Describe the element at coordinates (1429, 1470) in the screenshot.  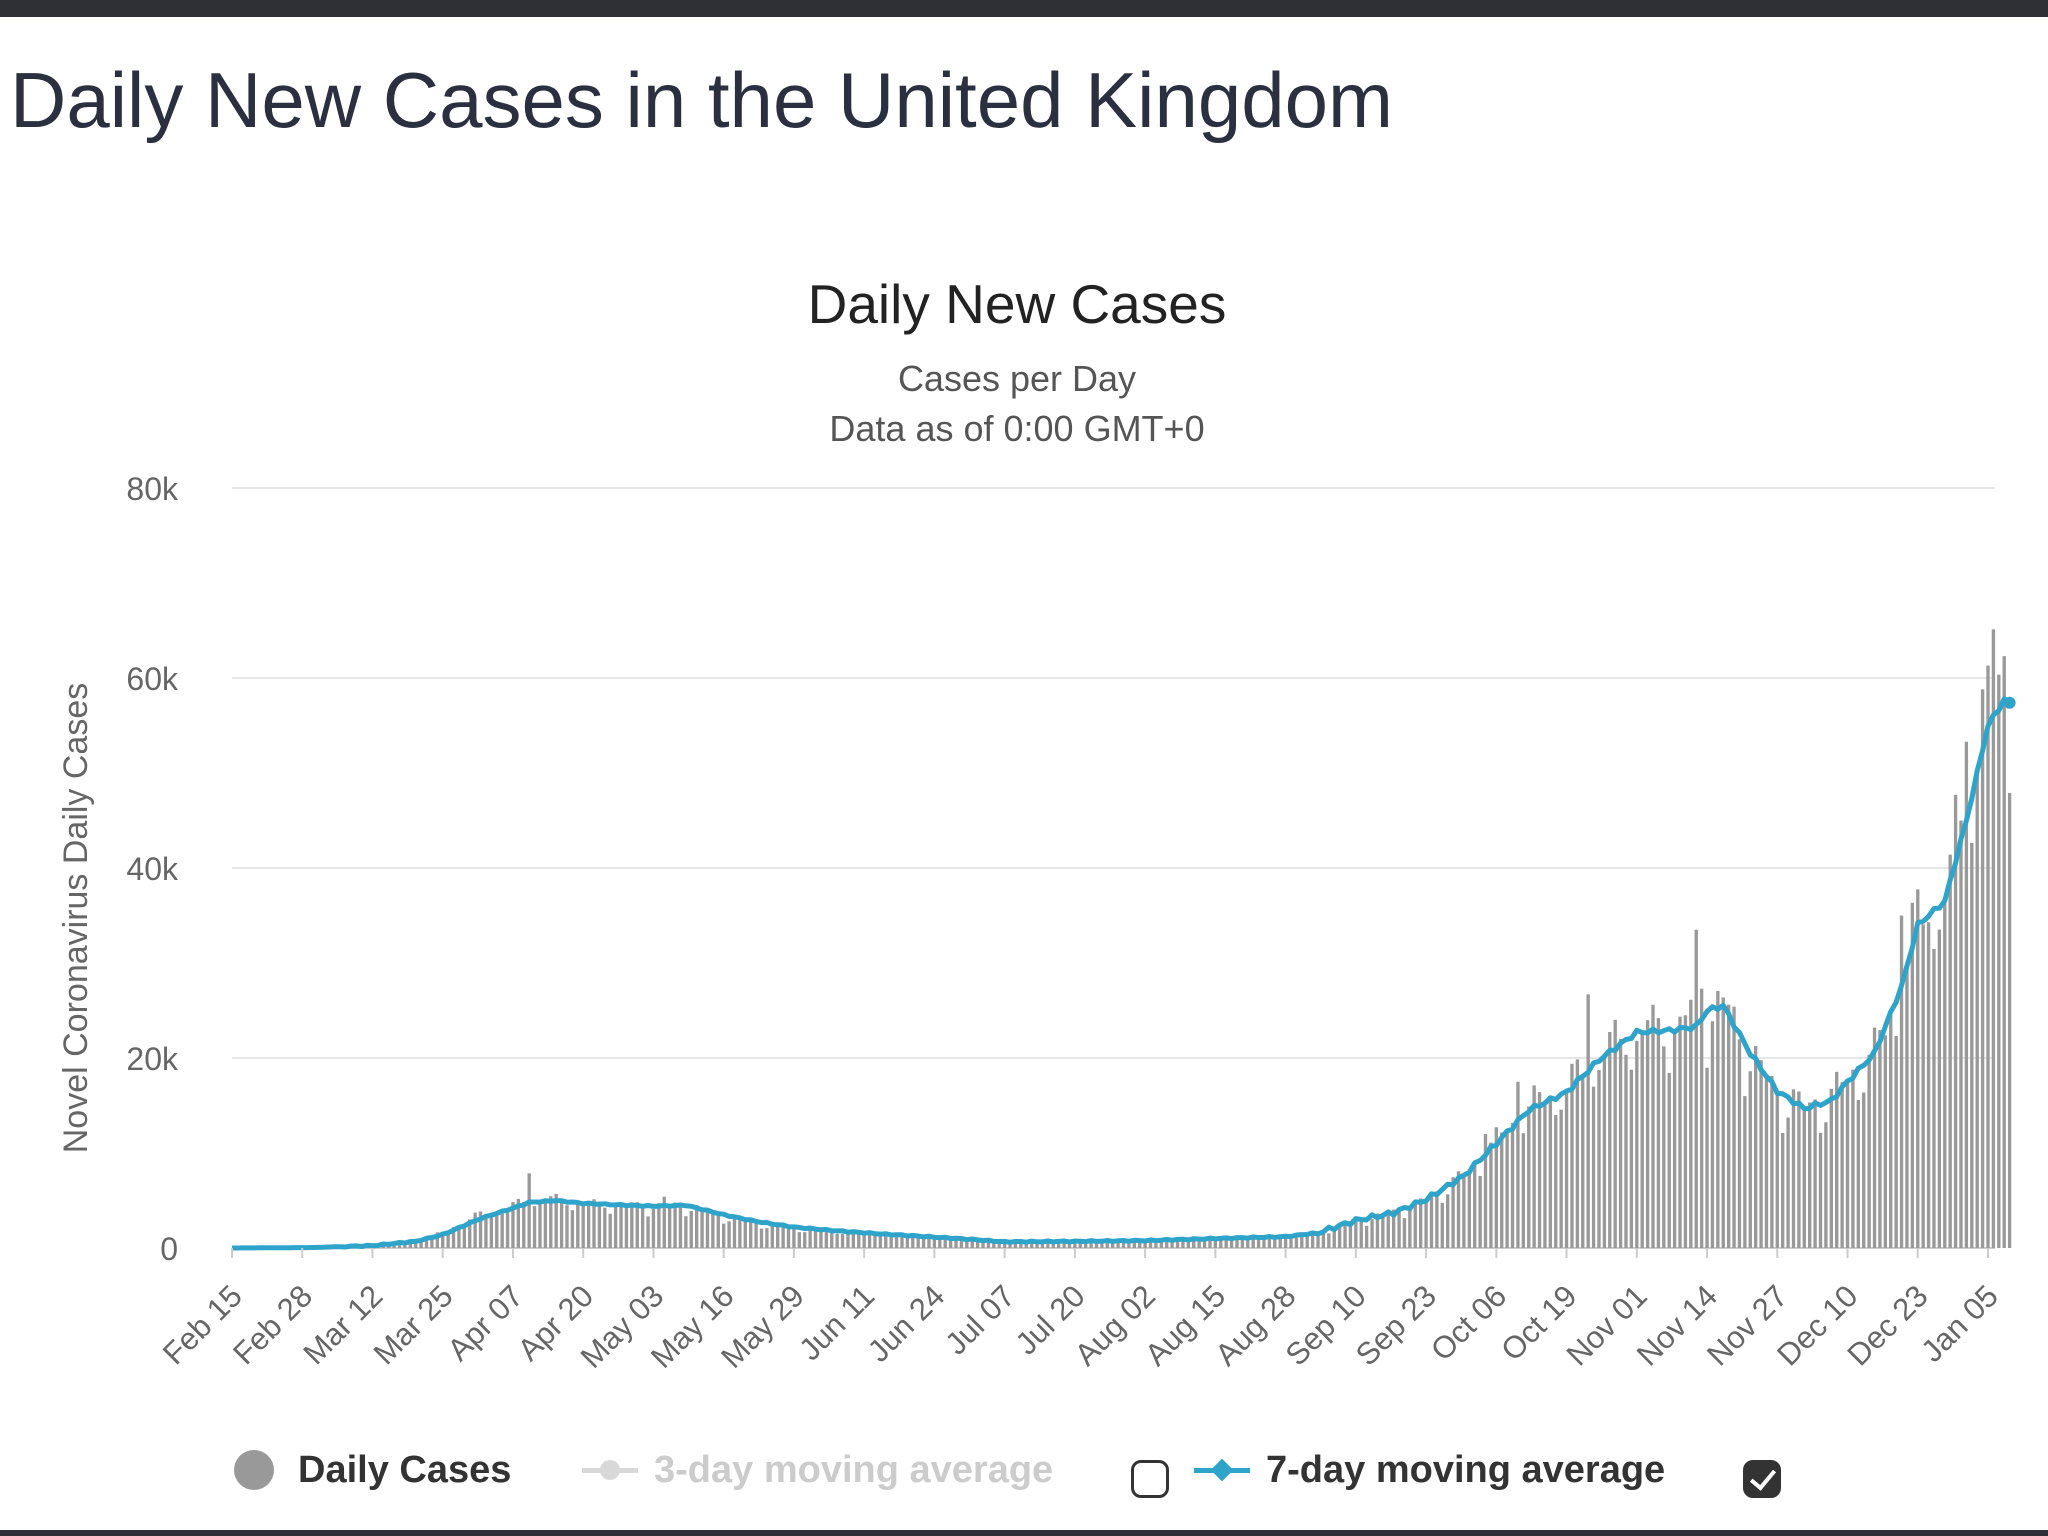
I see `legend-7-day-average: 7-day moving average` at that location.